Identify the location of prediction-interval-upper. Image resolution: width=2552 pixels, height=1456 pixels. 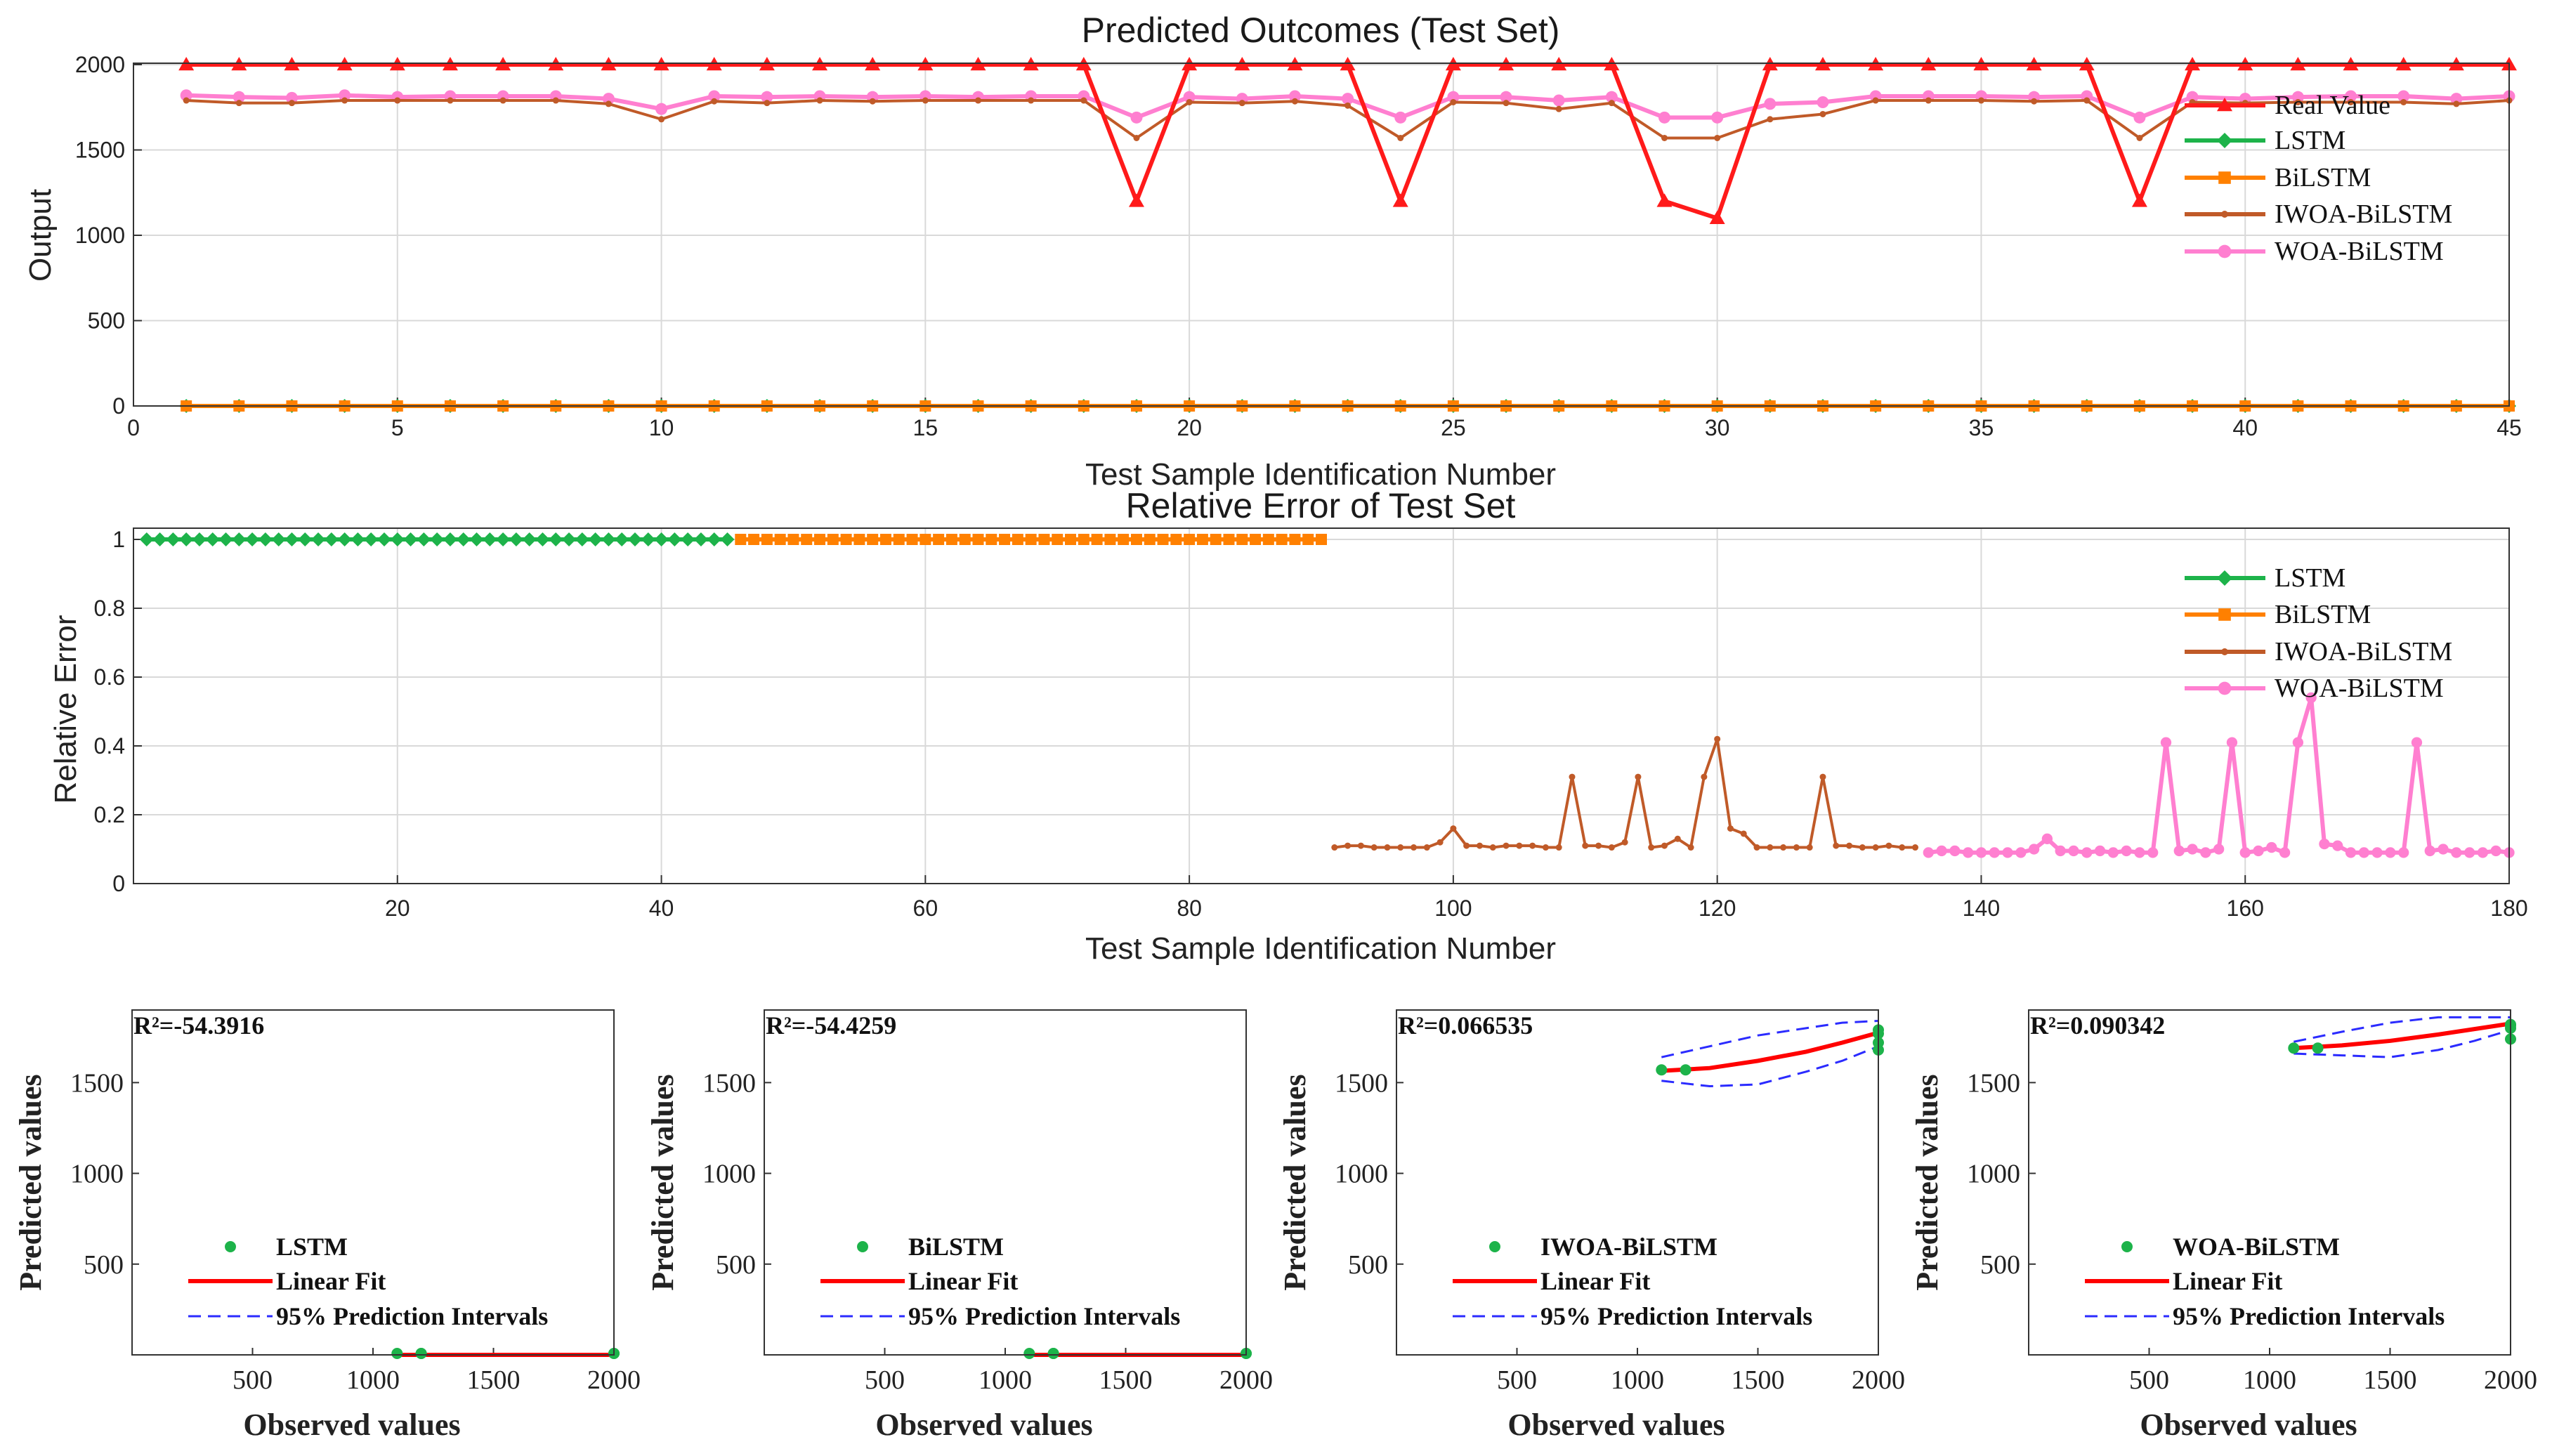
(1770, 1039).